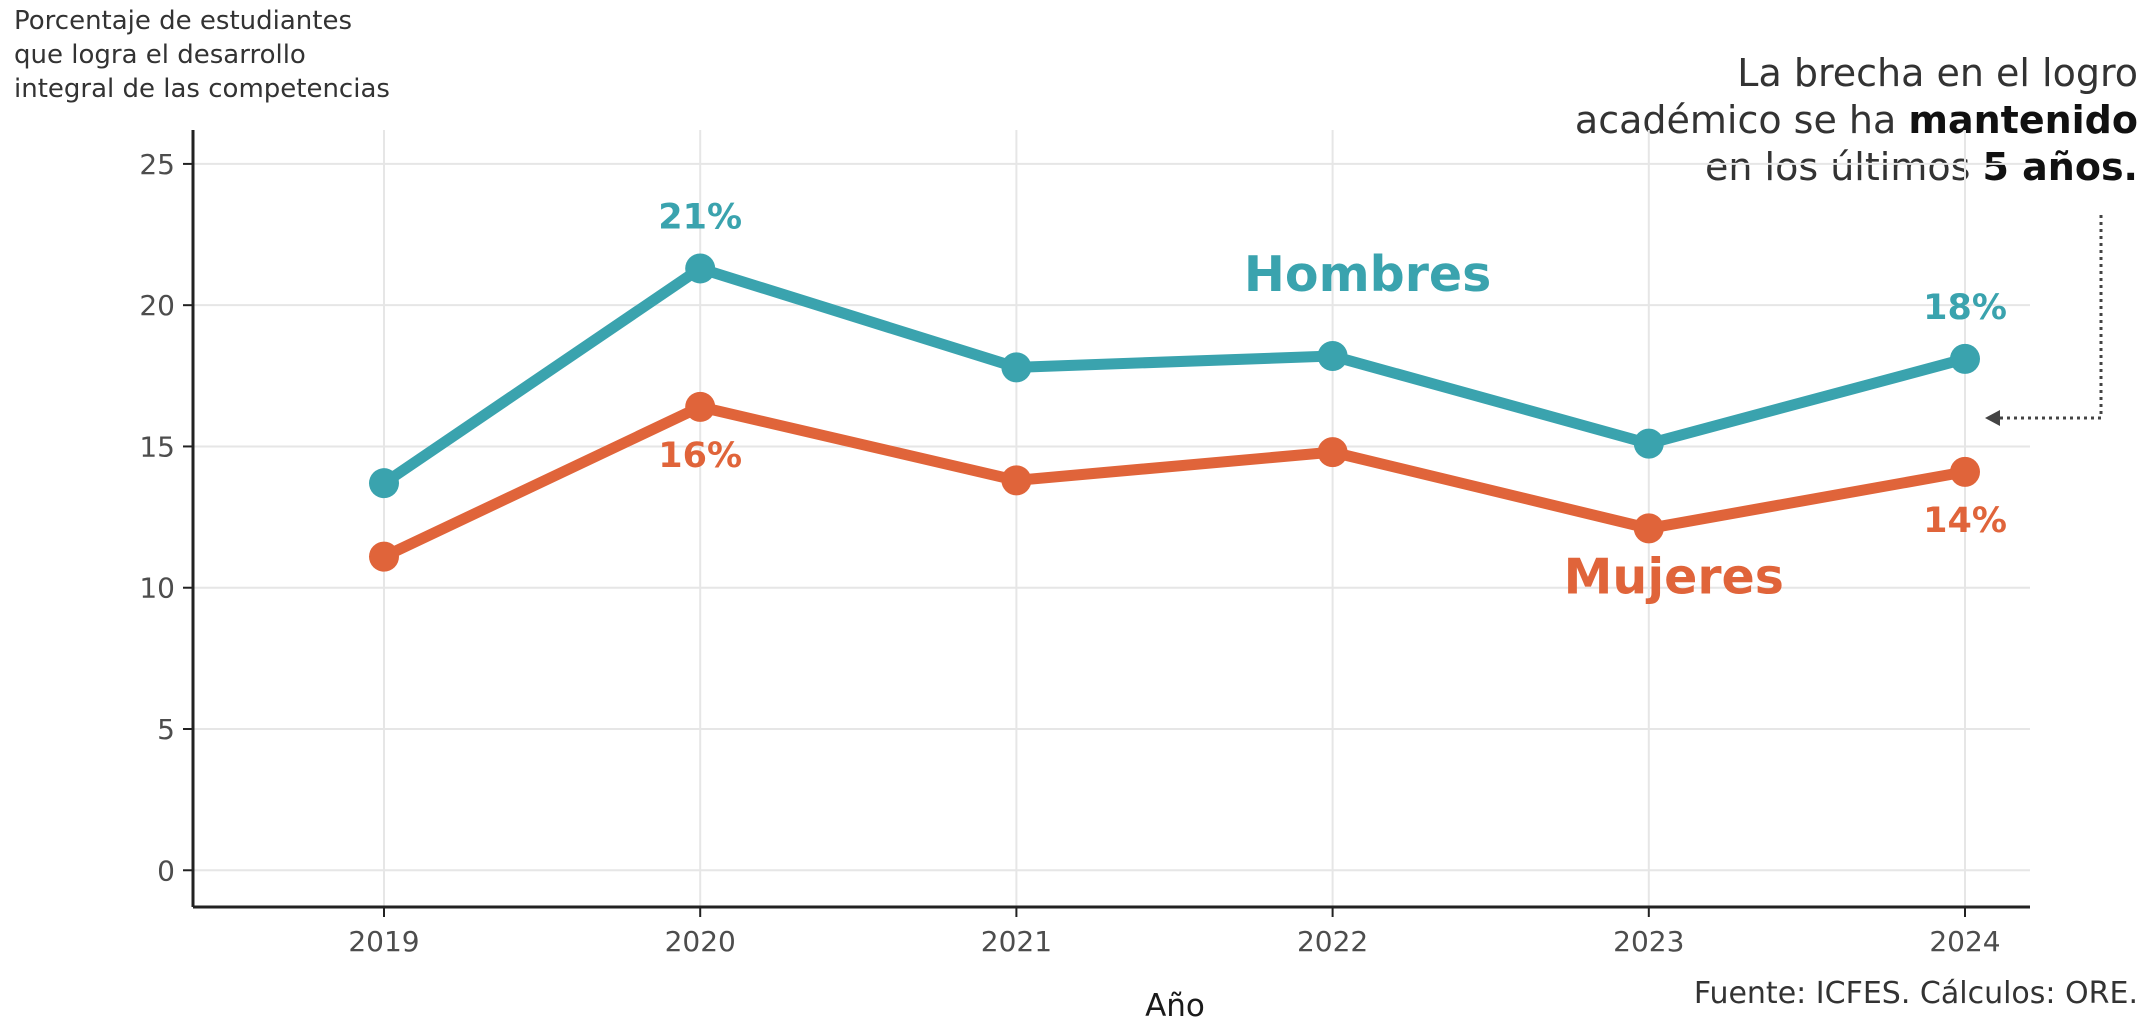 The height and width of the screenshot is (1025, 2152). I want to click on series-label-mujeres: Mujeres, so click(1674, 576).